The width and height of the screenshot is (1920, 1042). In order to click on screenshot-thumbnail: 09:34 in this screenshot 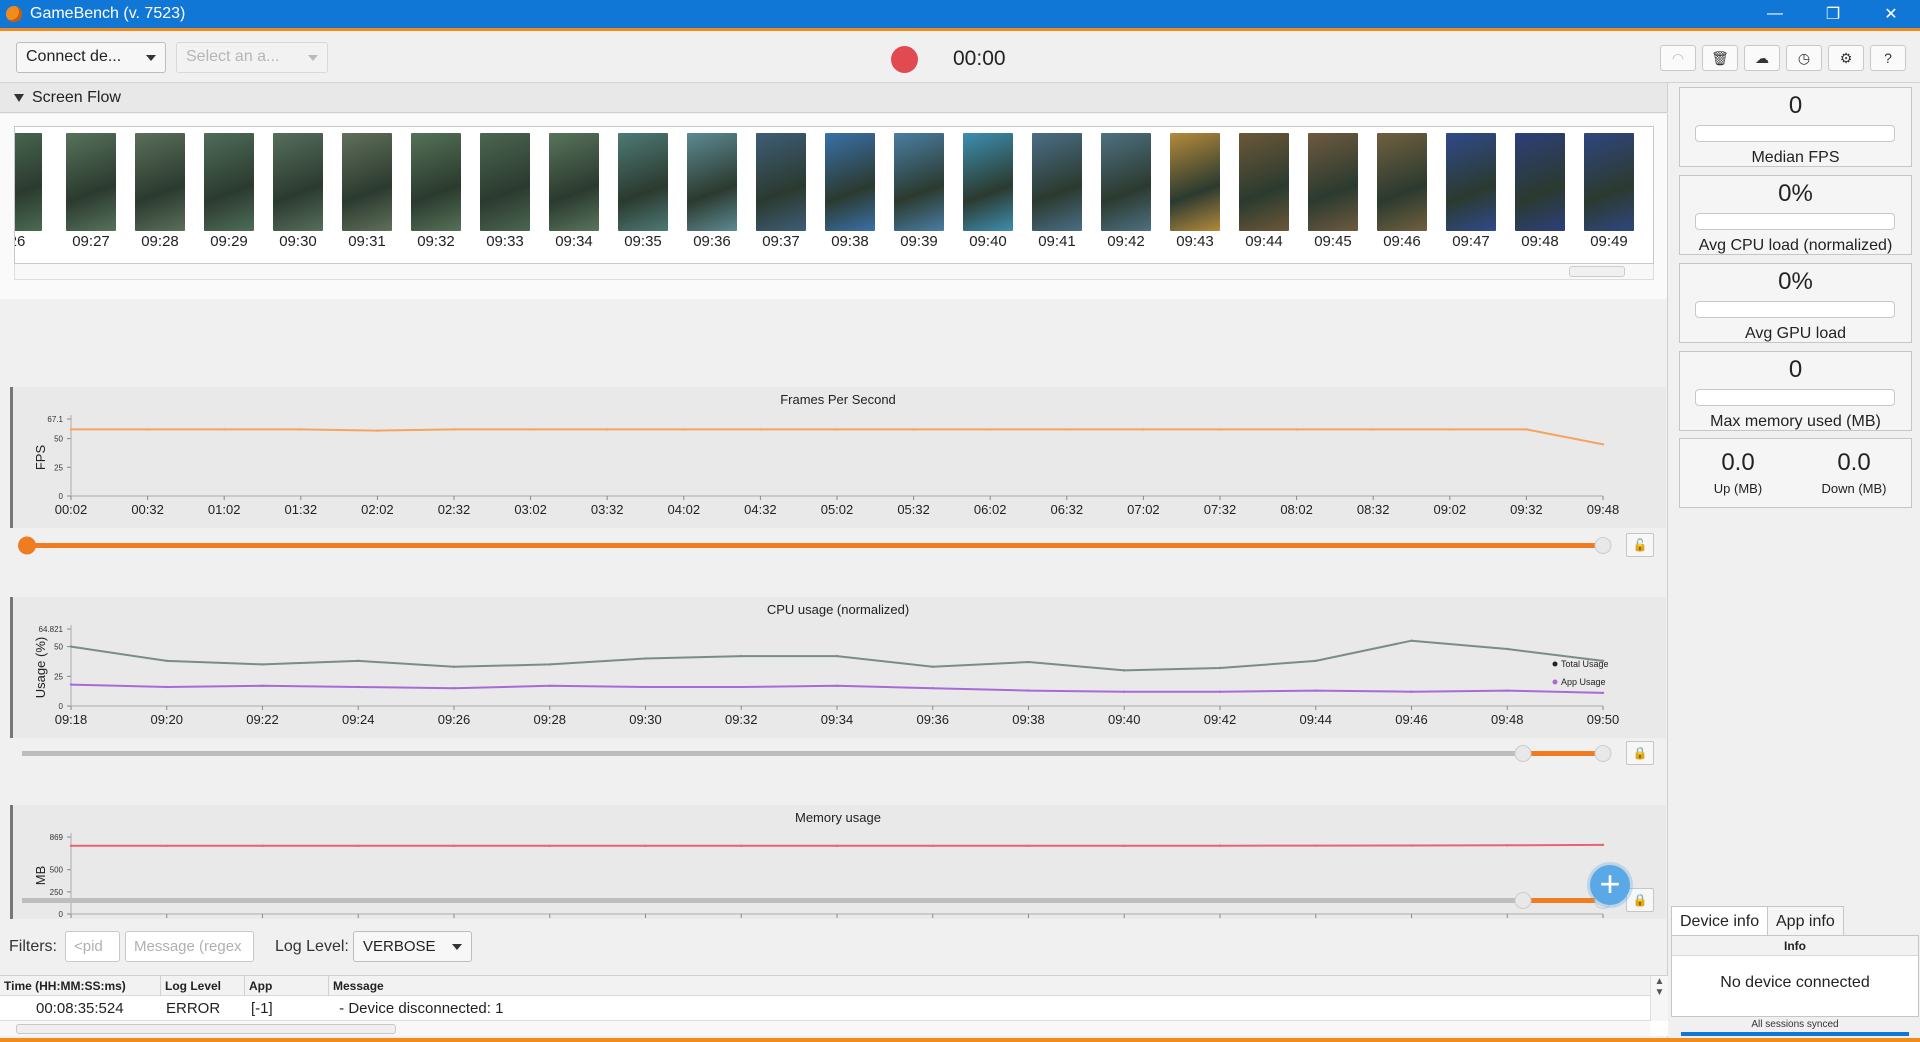, I will do `click(574, 193)`.